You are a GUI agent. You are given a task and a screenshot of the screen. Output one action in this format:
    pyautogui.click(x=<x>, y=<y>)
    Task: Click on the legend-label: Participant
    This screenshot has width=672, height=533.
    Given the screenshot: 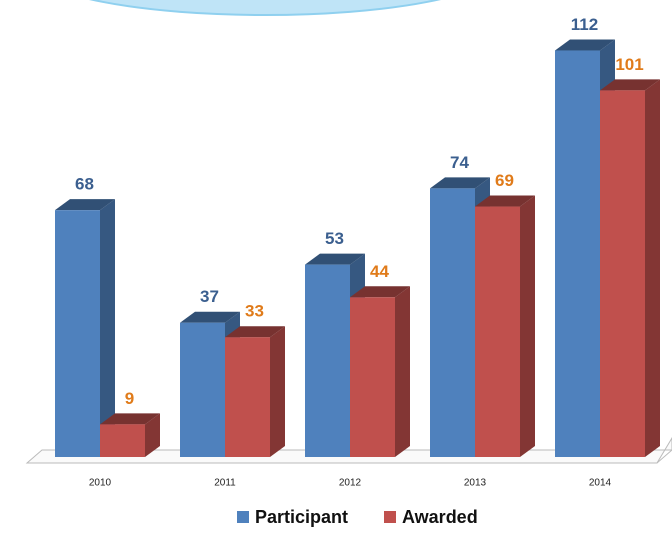 What is the action you would take?
    pyautogui.click(x=301, y=517)
    